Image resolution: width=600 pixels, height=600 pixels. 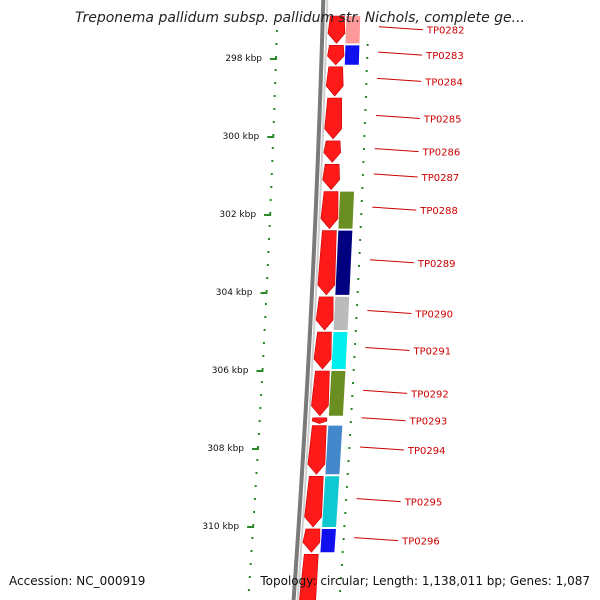 I want to click on gene-label: TP0295, so click(x=423, y=503).